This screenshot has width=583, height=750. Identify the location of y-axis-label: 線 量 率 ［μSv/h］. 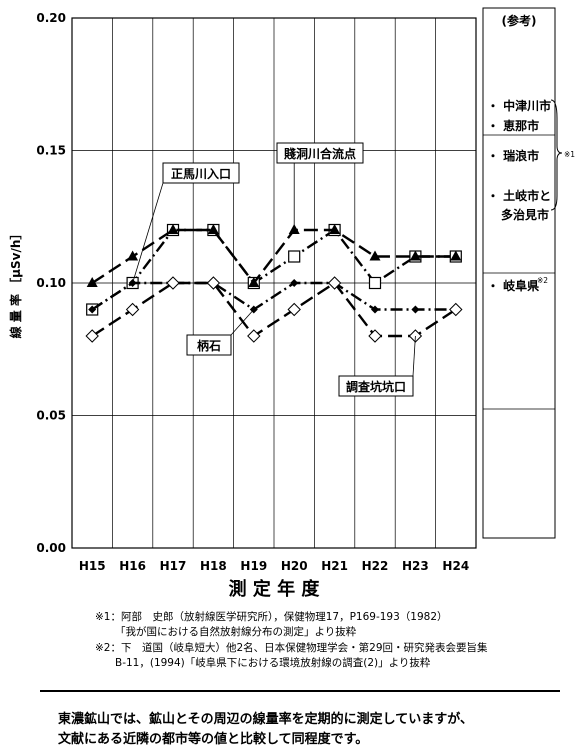
(15, 283).